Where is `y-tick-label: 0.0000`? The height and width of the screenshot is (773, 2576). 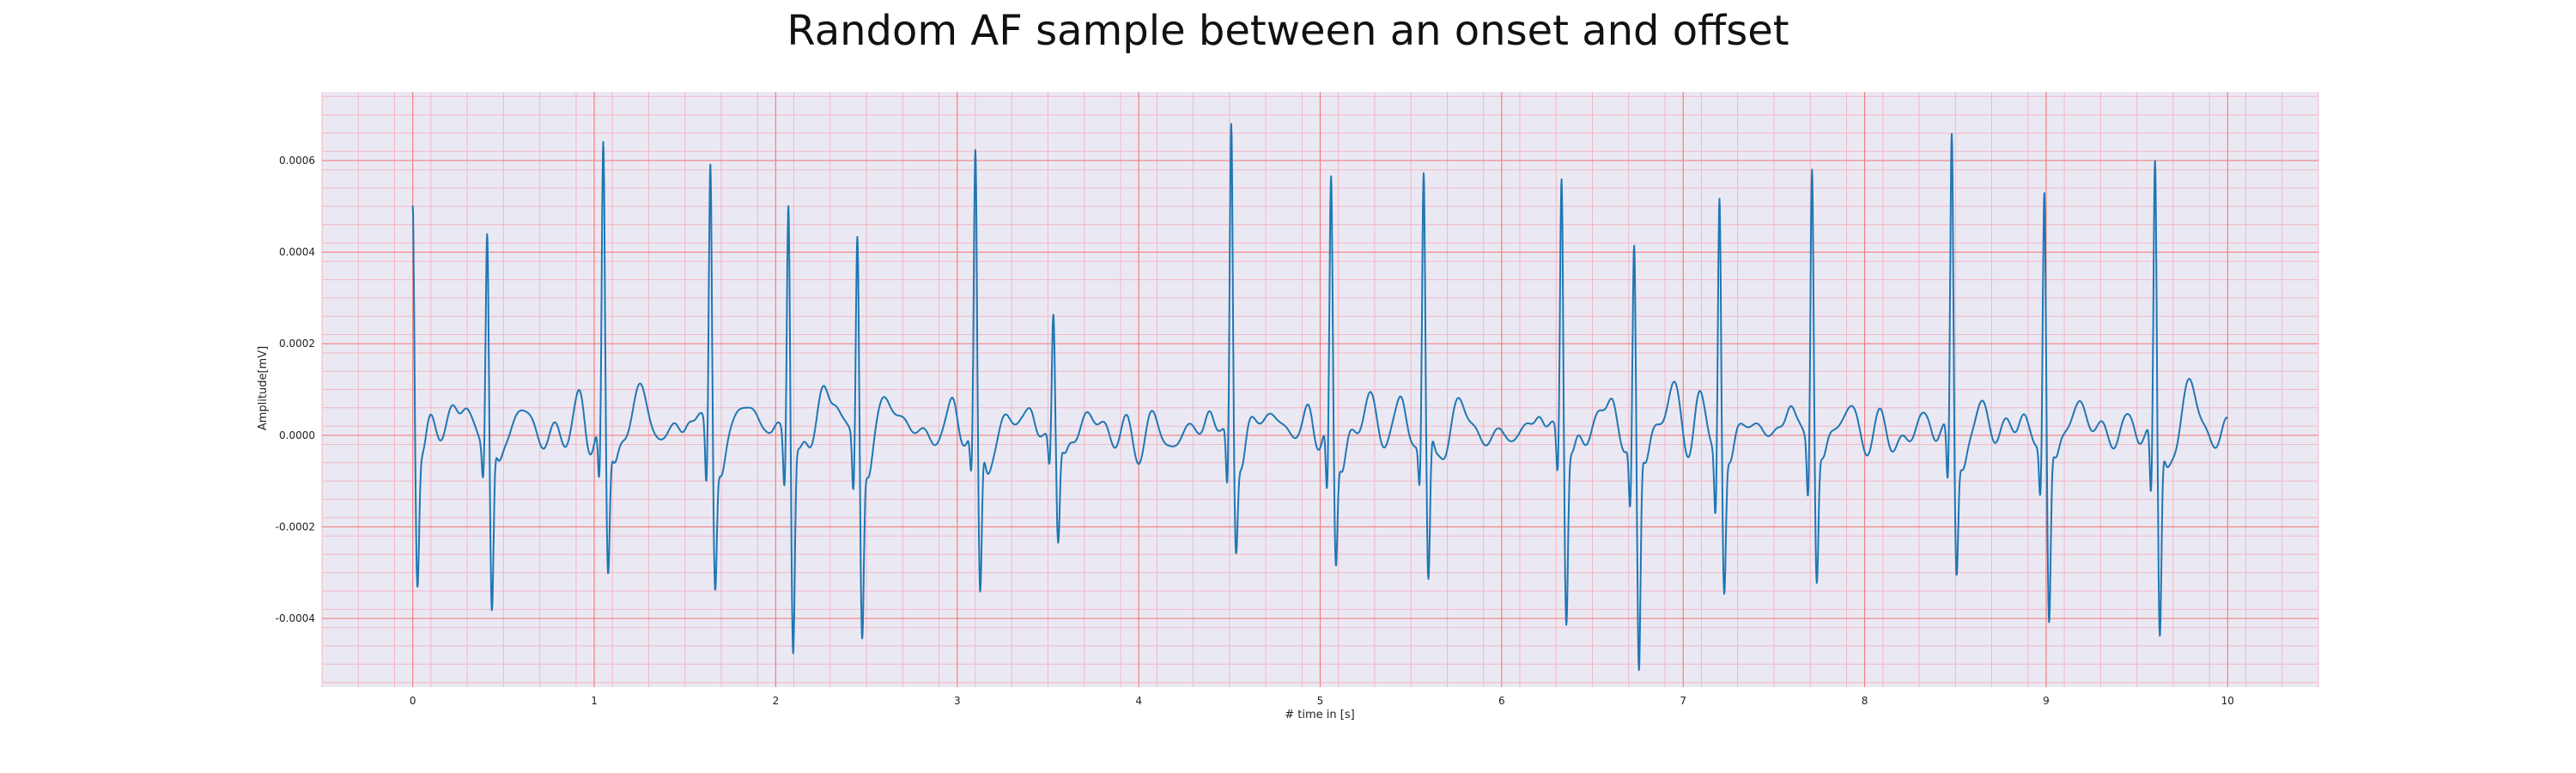 y-tick-label: 0.0000 is located at coordinates (297, 435).